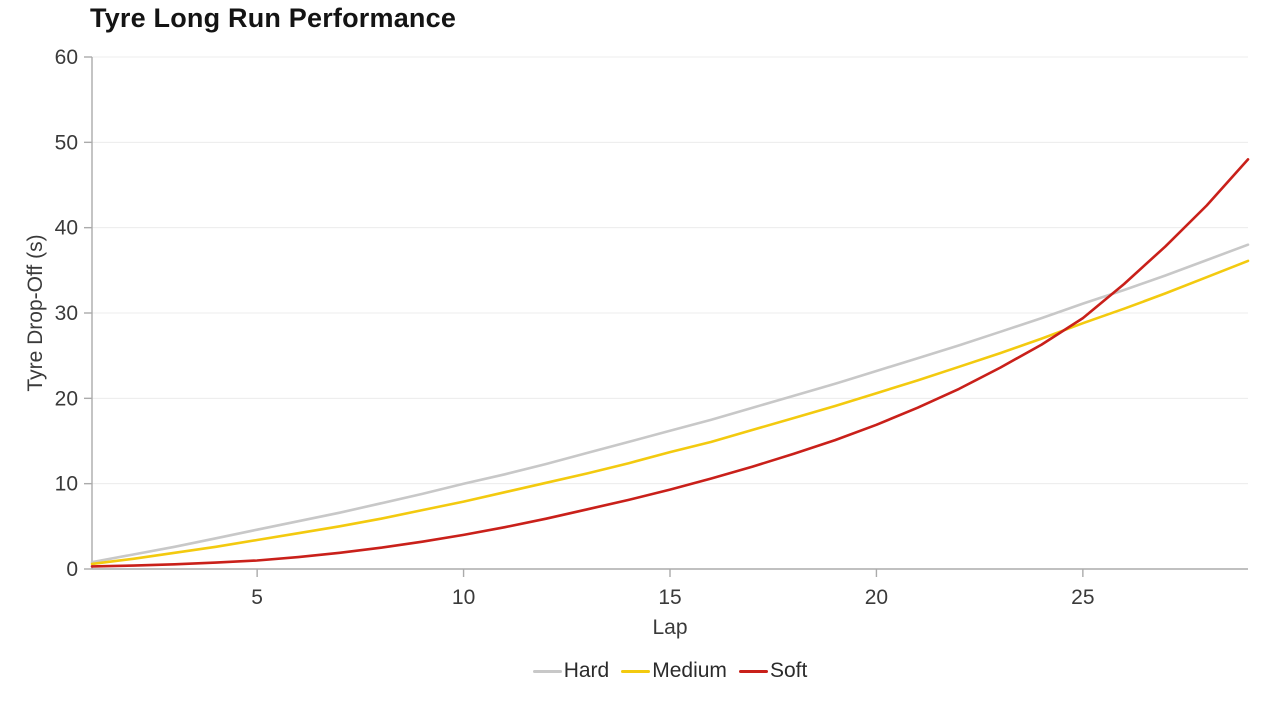  What do you see at coordinates (72, 569) in the screenshot?
I see `y-tick-label-0: 0` at bounding box center [72, 569].